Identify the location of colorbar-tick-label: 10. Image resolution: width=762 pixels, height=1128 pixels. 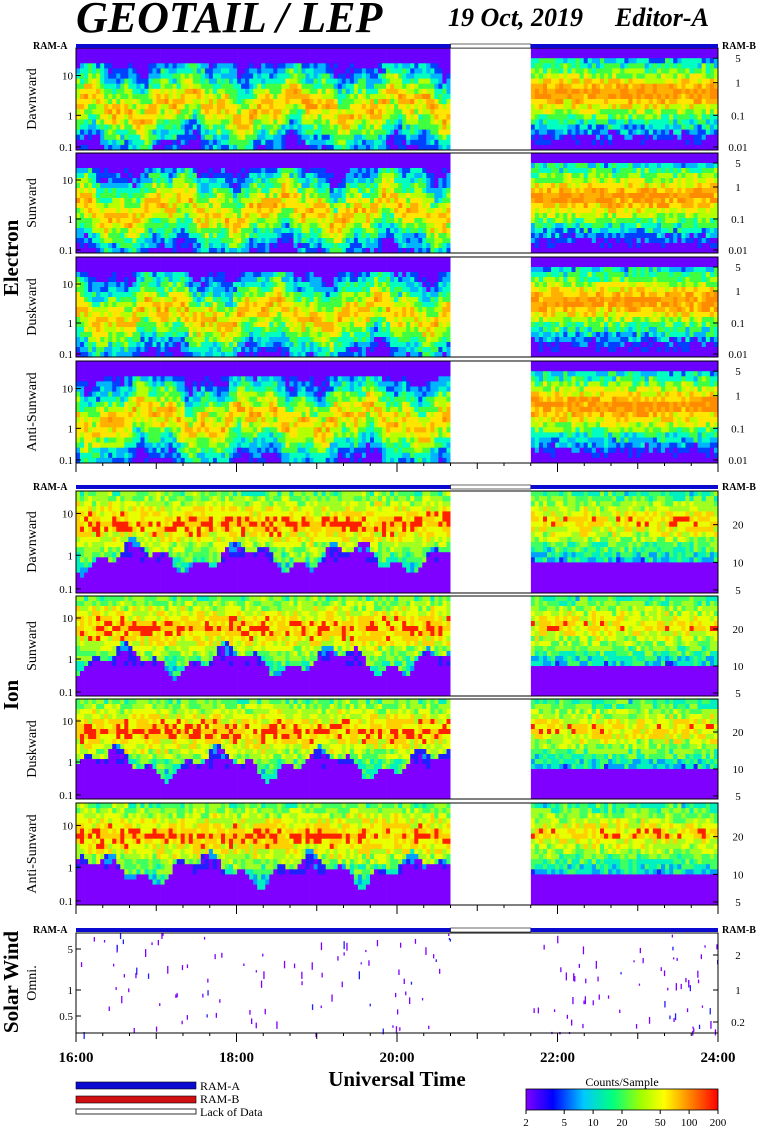
(594, 1122).